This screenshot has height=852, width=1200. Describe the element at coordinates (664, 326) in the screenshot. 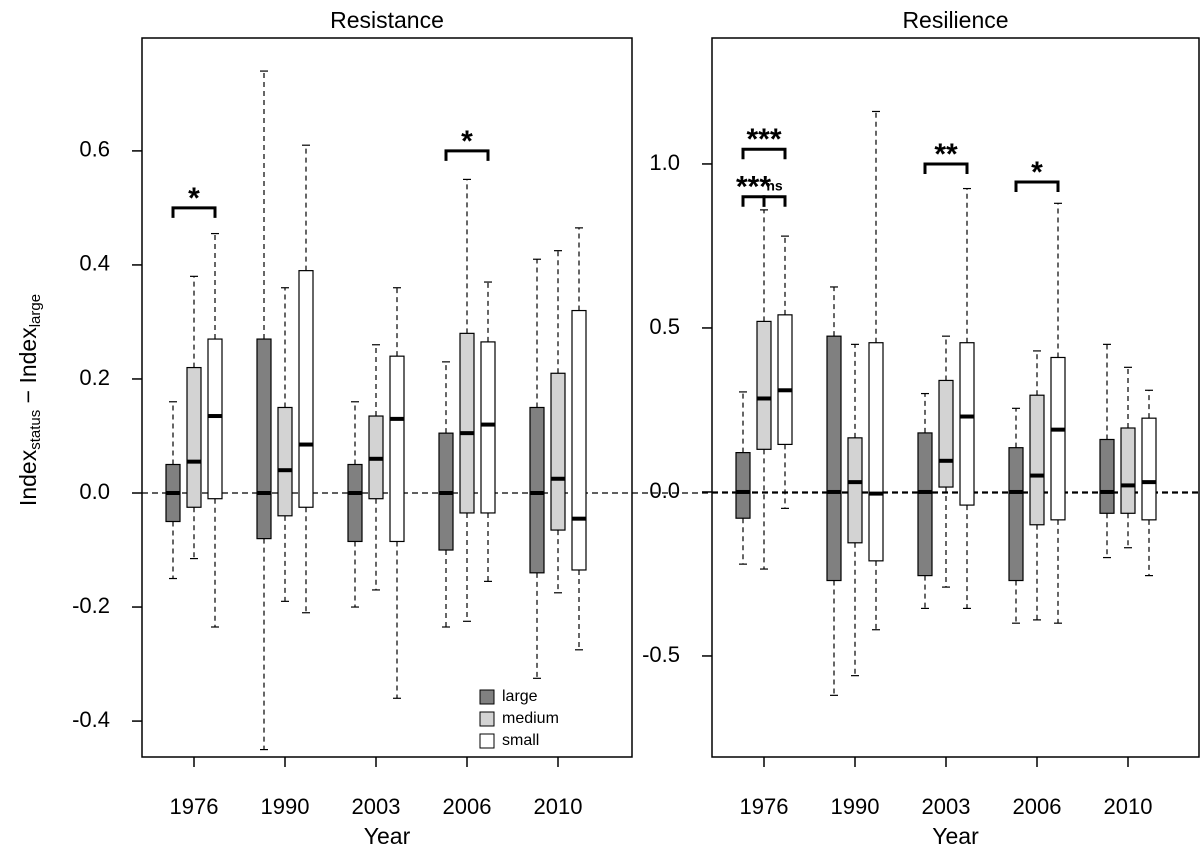

I see `y-tick-label: 0.5` at that location.